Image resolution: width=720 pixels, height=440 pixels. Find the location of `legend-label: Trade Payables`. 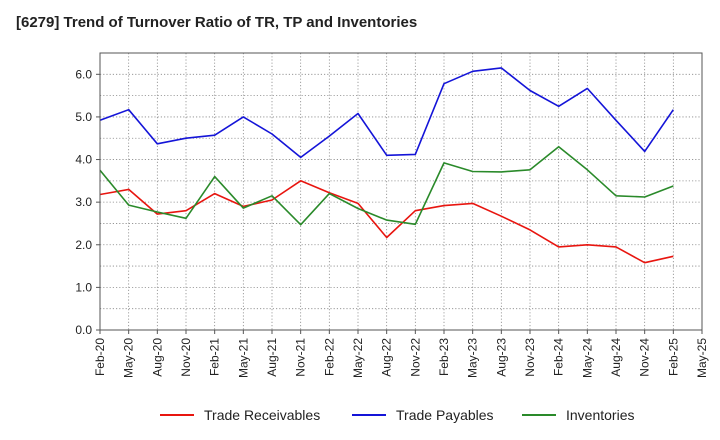

legend-label: Trade Payables is located at coordinates (445, 415).